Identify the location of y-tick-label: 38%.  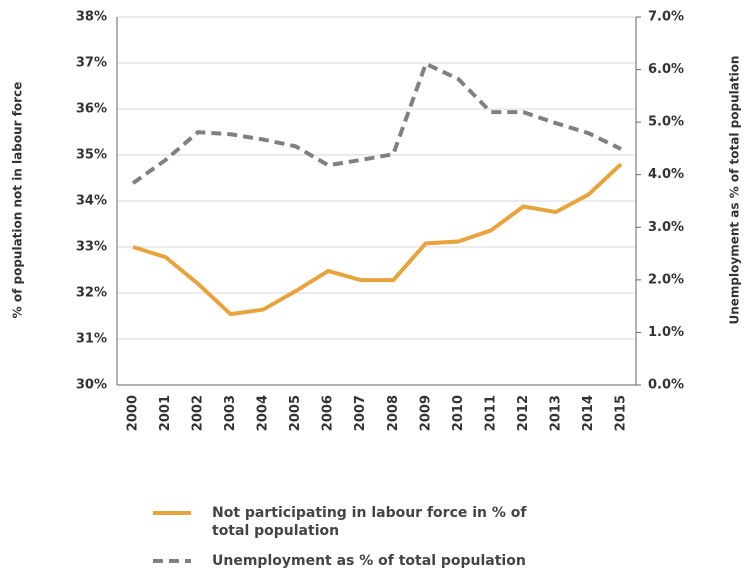
(91, 17).